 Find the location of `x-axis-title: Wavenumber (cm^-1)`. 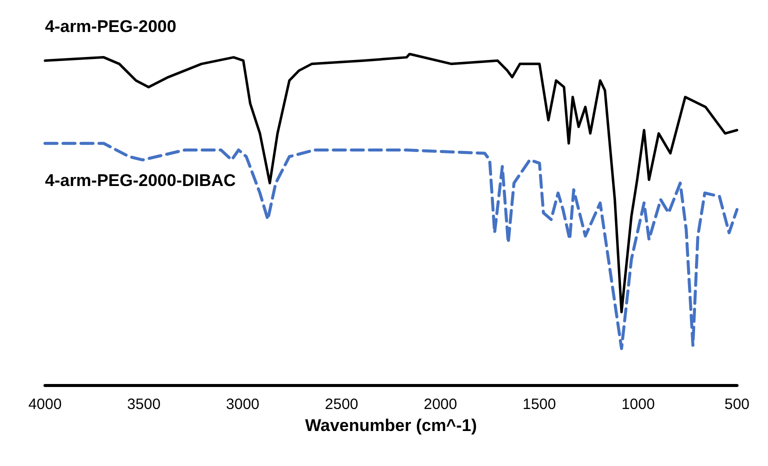

x-axis-title: Wavenumber (cm^-1) is located at coordinates (391, 425).